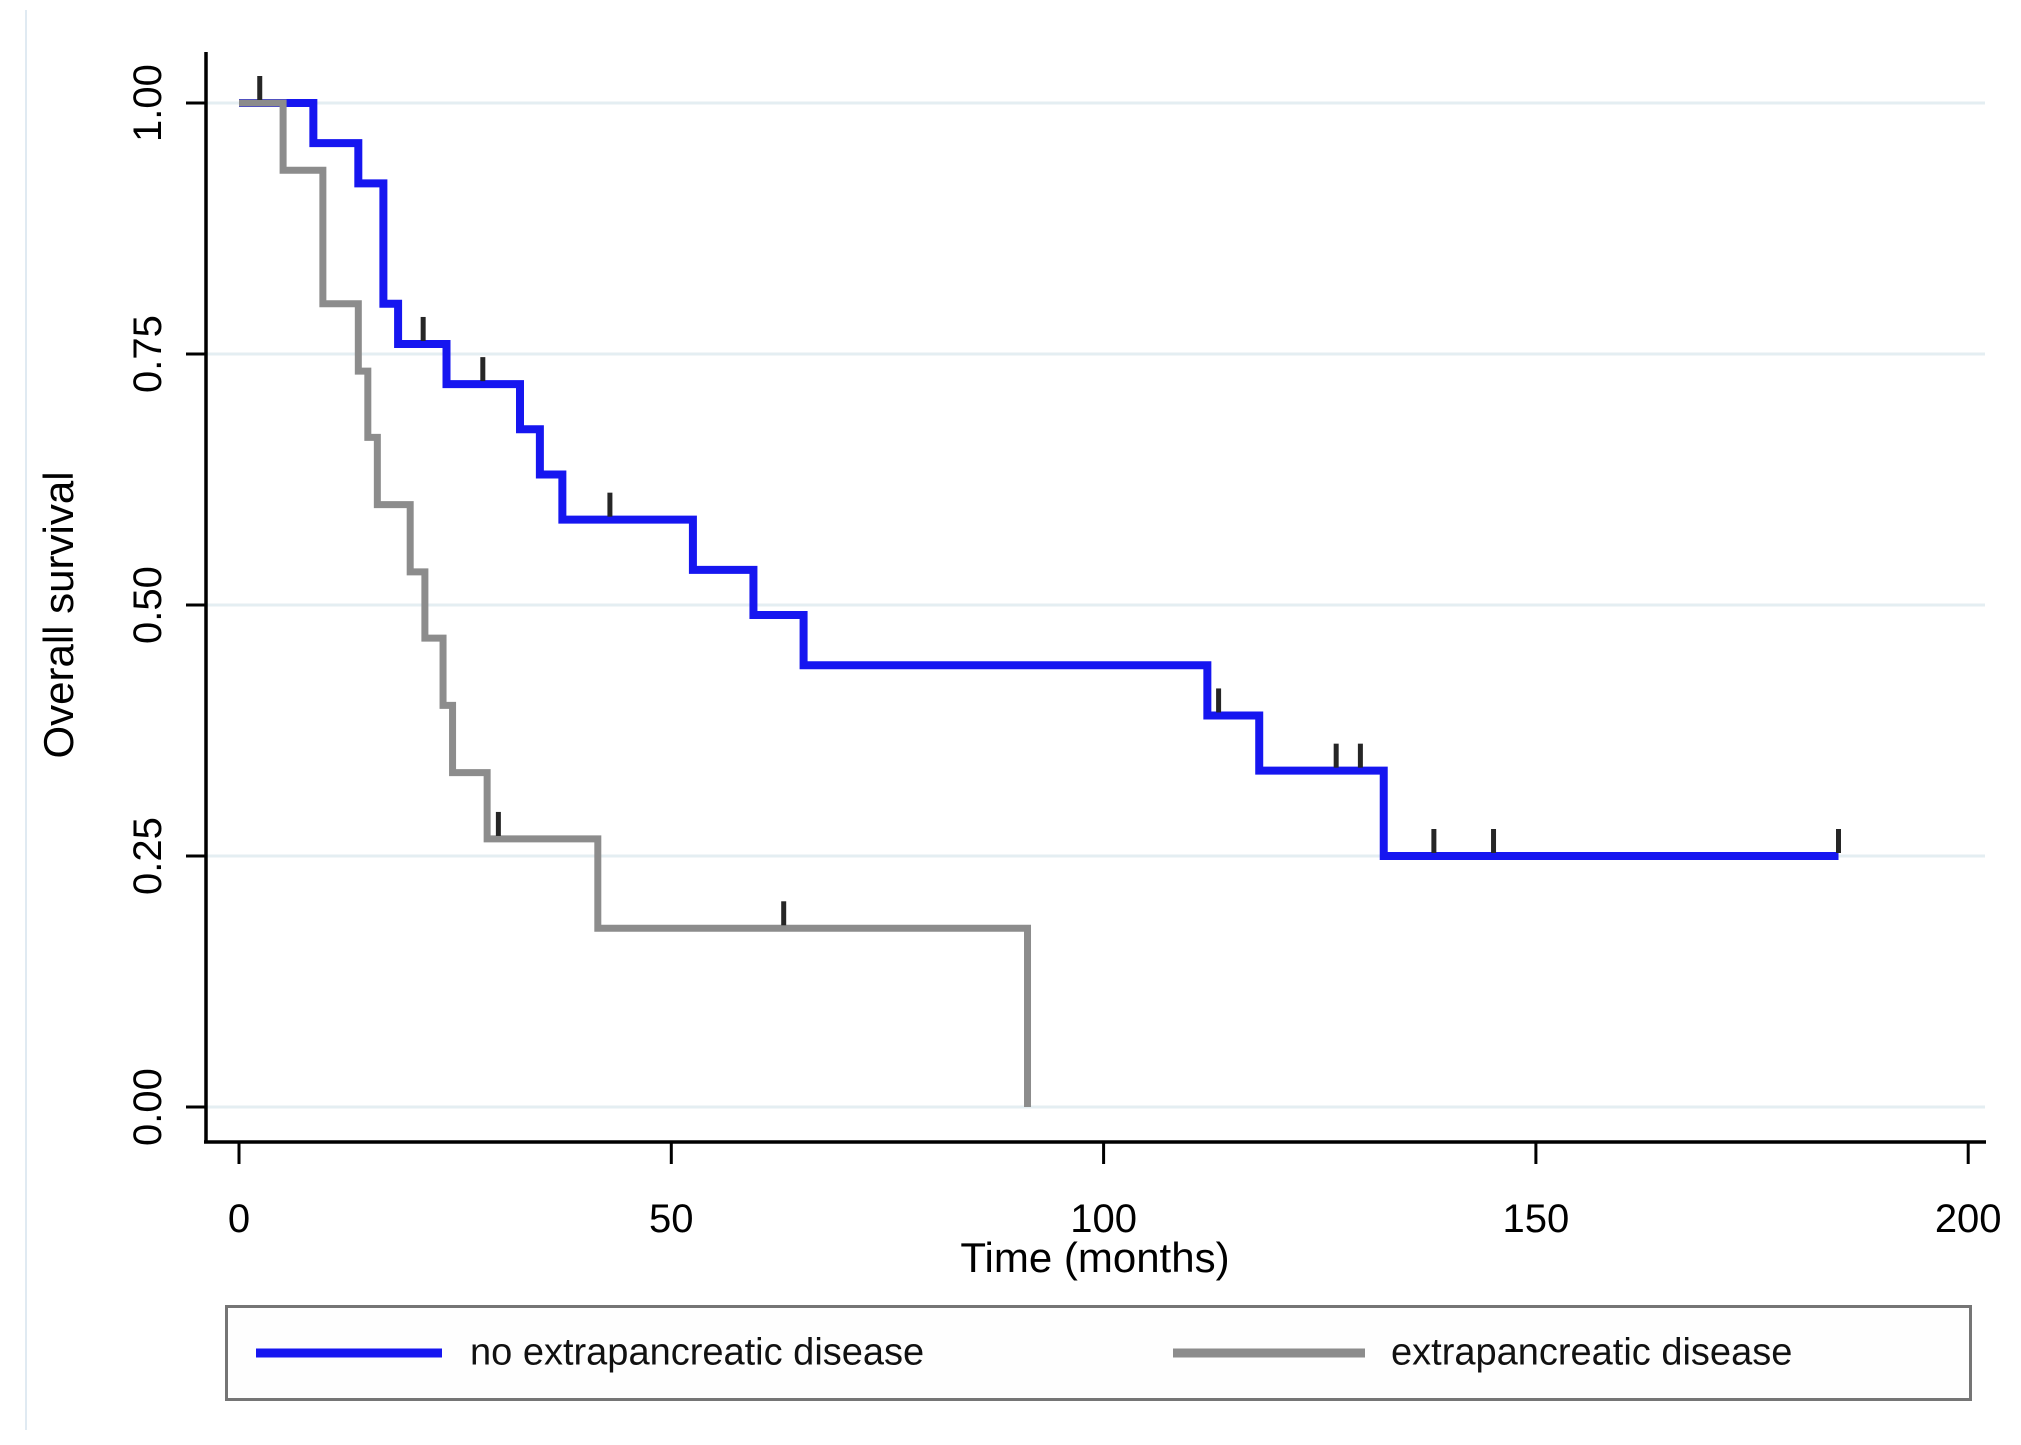 The width and height of the screenshot is (2021, 1445). I want to click on legend-label-extrapancreatic: extrapancreatic disease, so click(1592, 1352).